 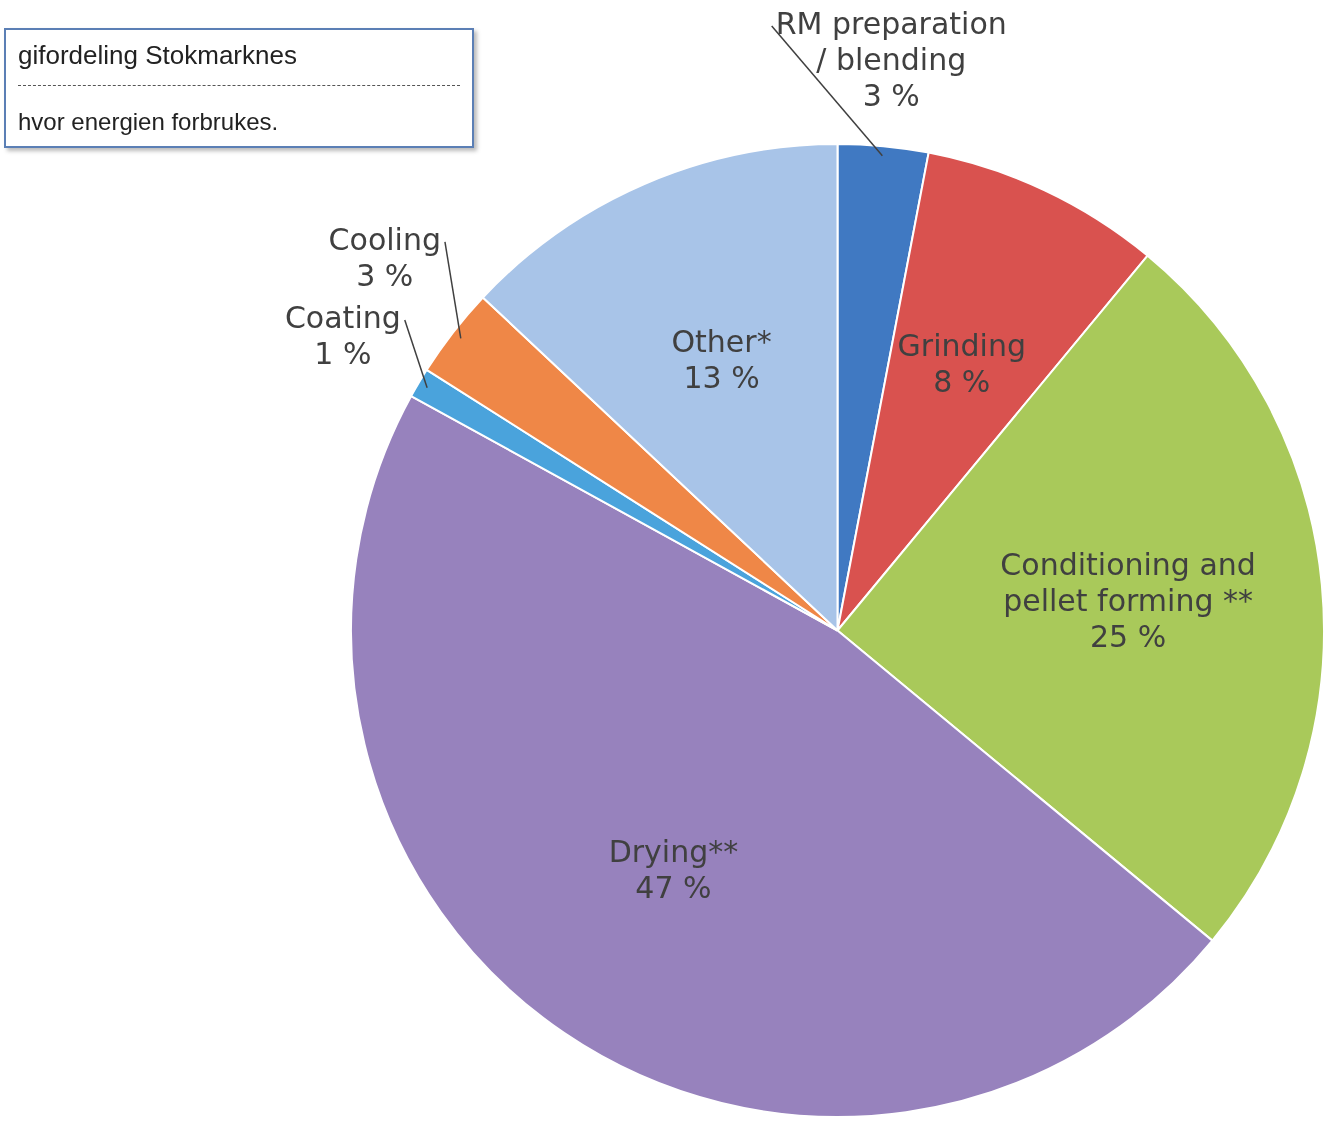 What do you see at coordinates (721, 342) in the screenshot?
I see `slice-label: Other*` at bounding box center [721, 342].